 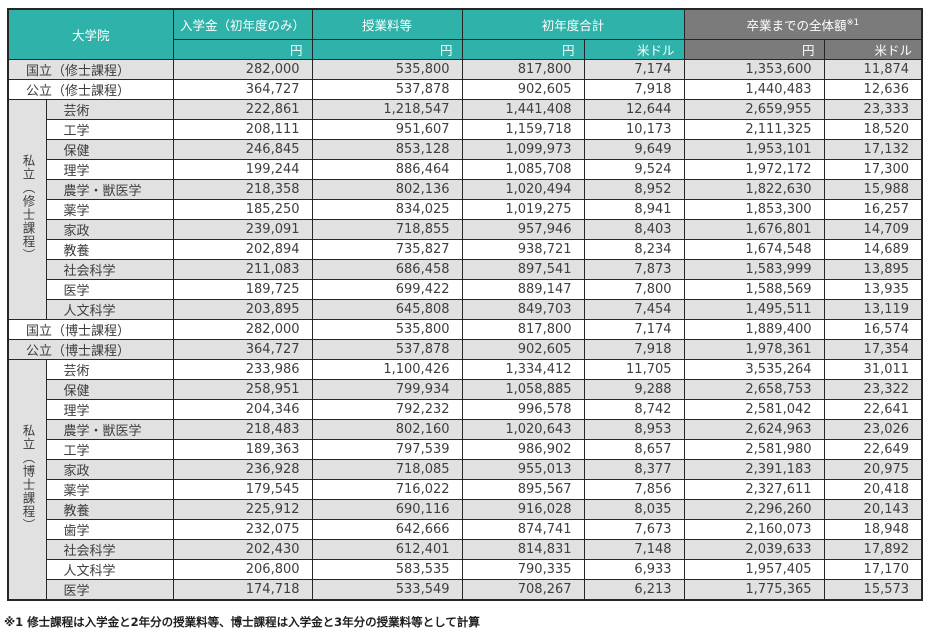 I want to click on cell-tuition-yen: 645,808, so click(x=387, y=309).